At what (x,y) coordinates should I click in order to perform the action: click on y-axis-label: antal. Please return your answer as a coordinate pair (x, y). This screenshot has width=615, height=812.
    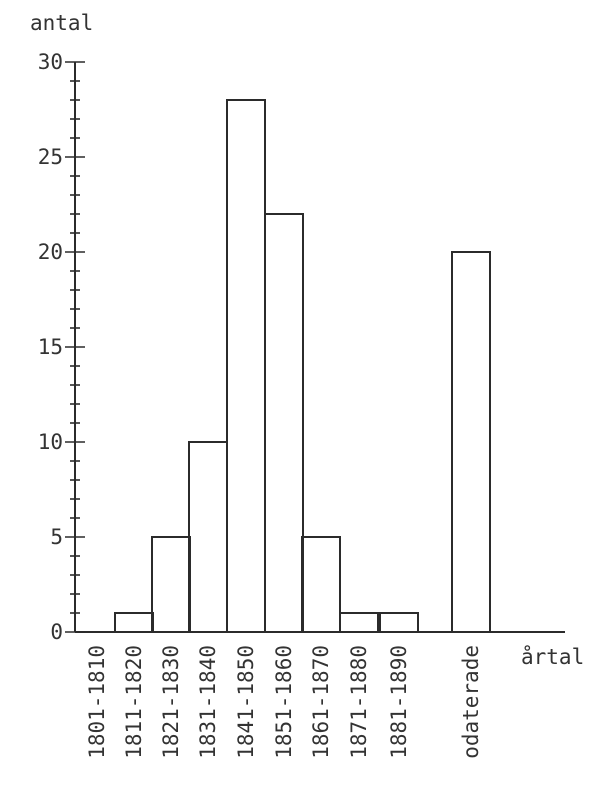
    Looking at the image, I should click on (61, 23).